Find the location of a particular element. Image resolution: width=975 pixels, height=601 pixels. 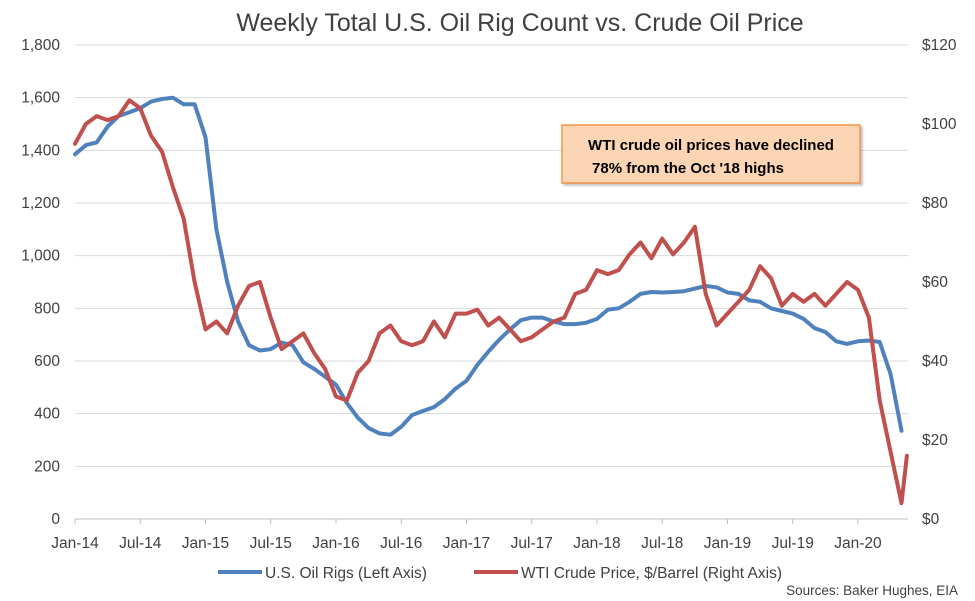

y-axis-right-tick-labels: $0 $20 $40 $60 $80 $100 $120 is located at coordinates (939, 282).